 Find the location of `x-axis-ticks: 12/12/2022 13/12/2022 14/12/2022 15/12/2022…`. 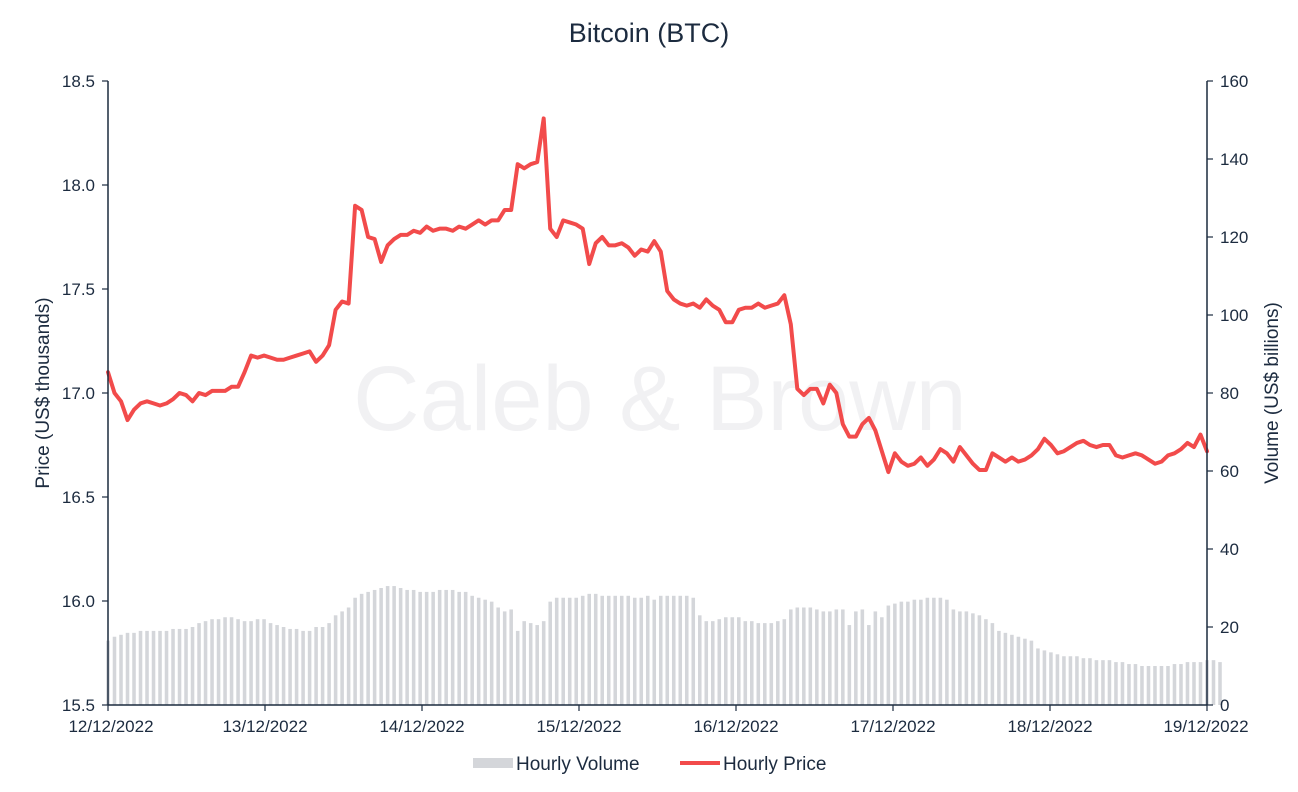

x-axis-ticks: 12/12/2022 13/12/2022 14/12/2022 15/12/2022… is located at coordinates (658, 720).